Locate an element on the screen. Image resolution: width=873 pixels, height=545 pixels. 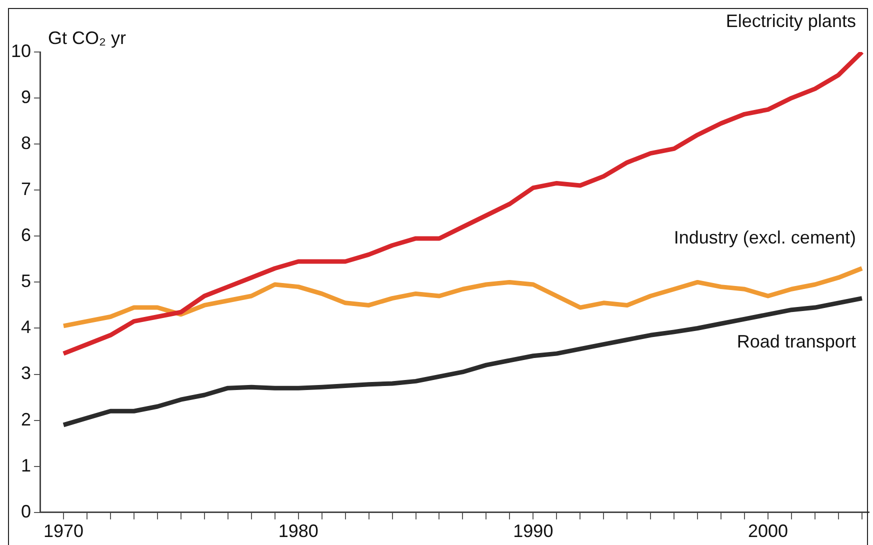
y-tick-label: 1 is located at coordinates (26, 465).